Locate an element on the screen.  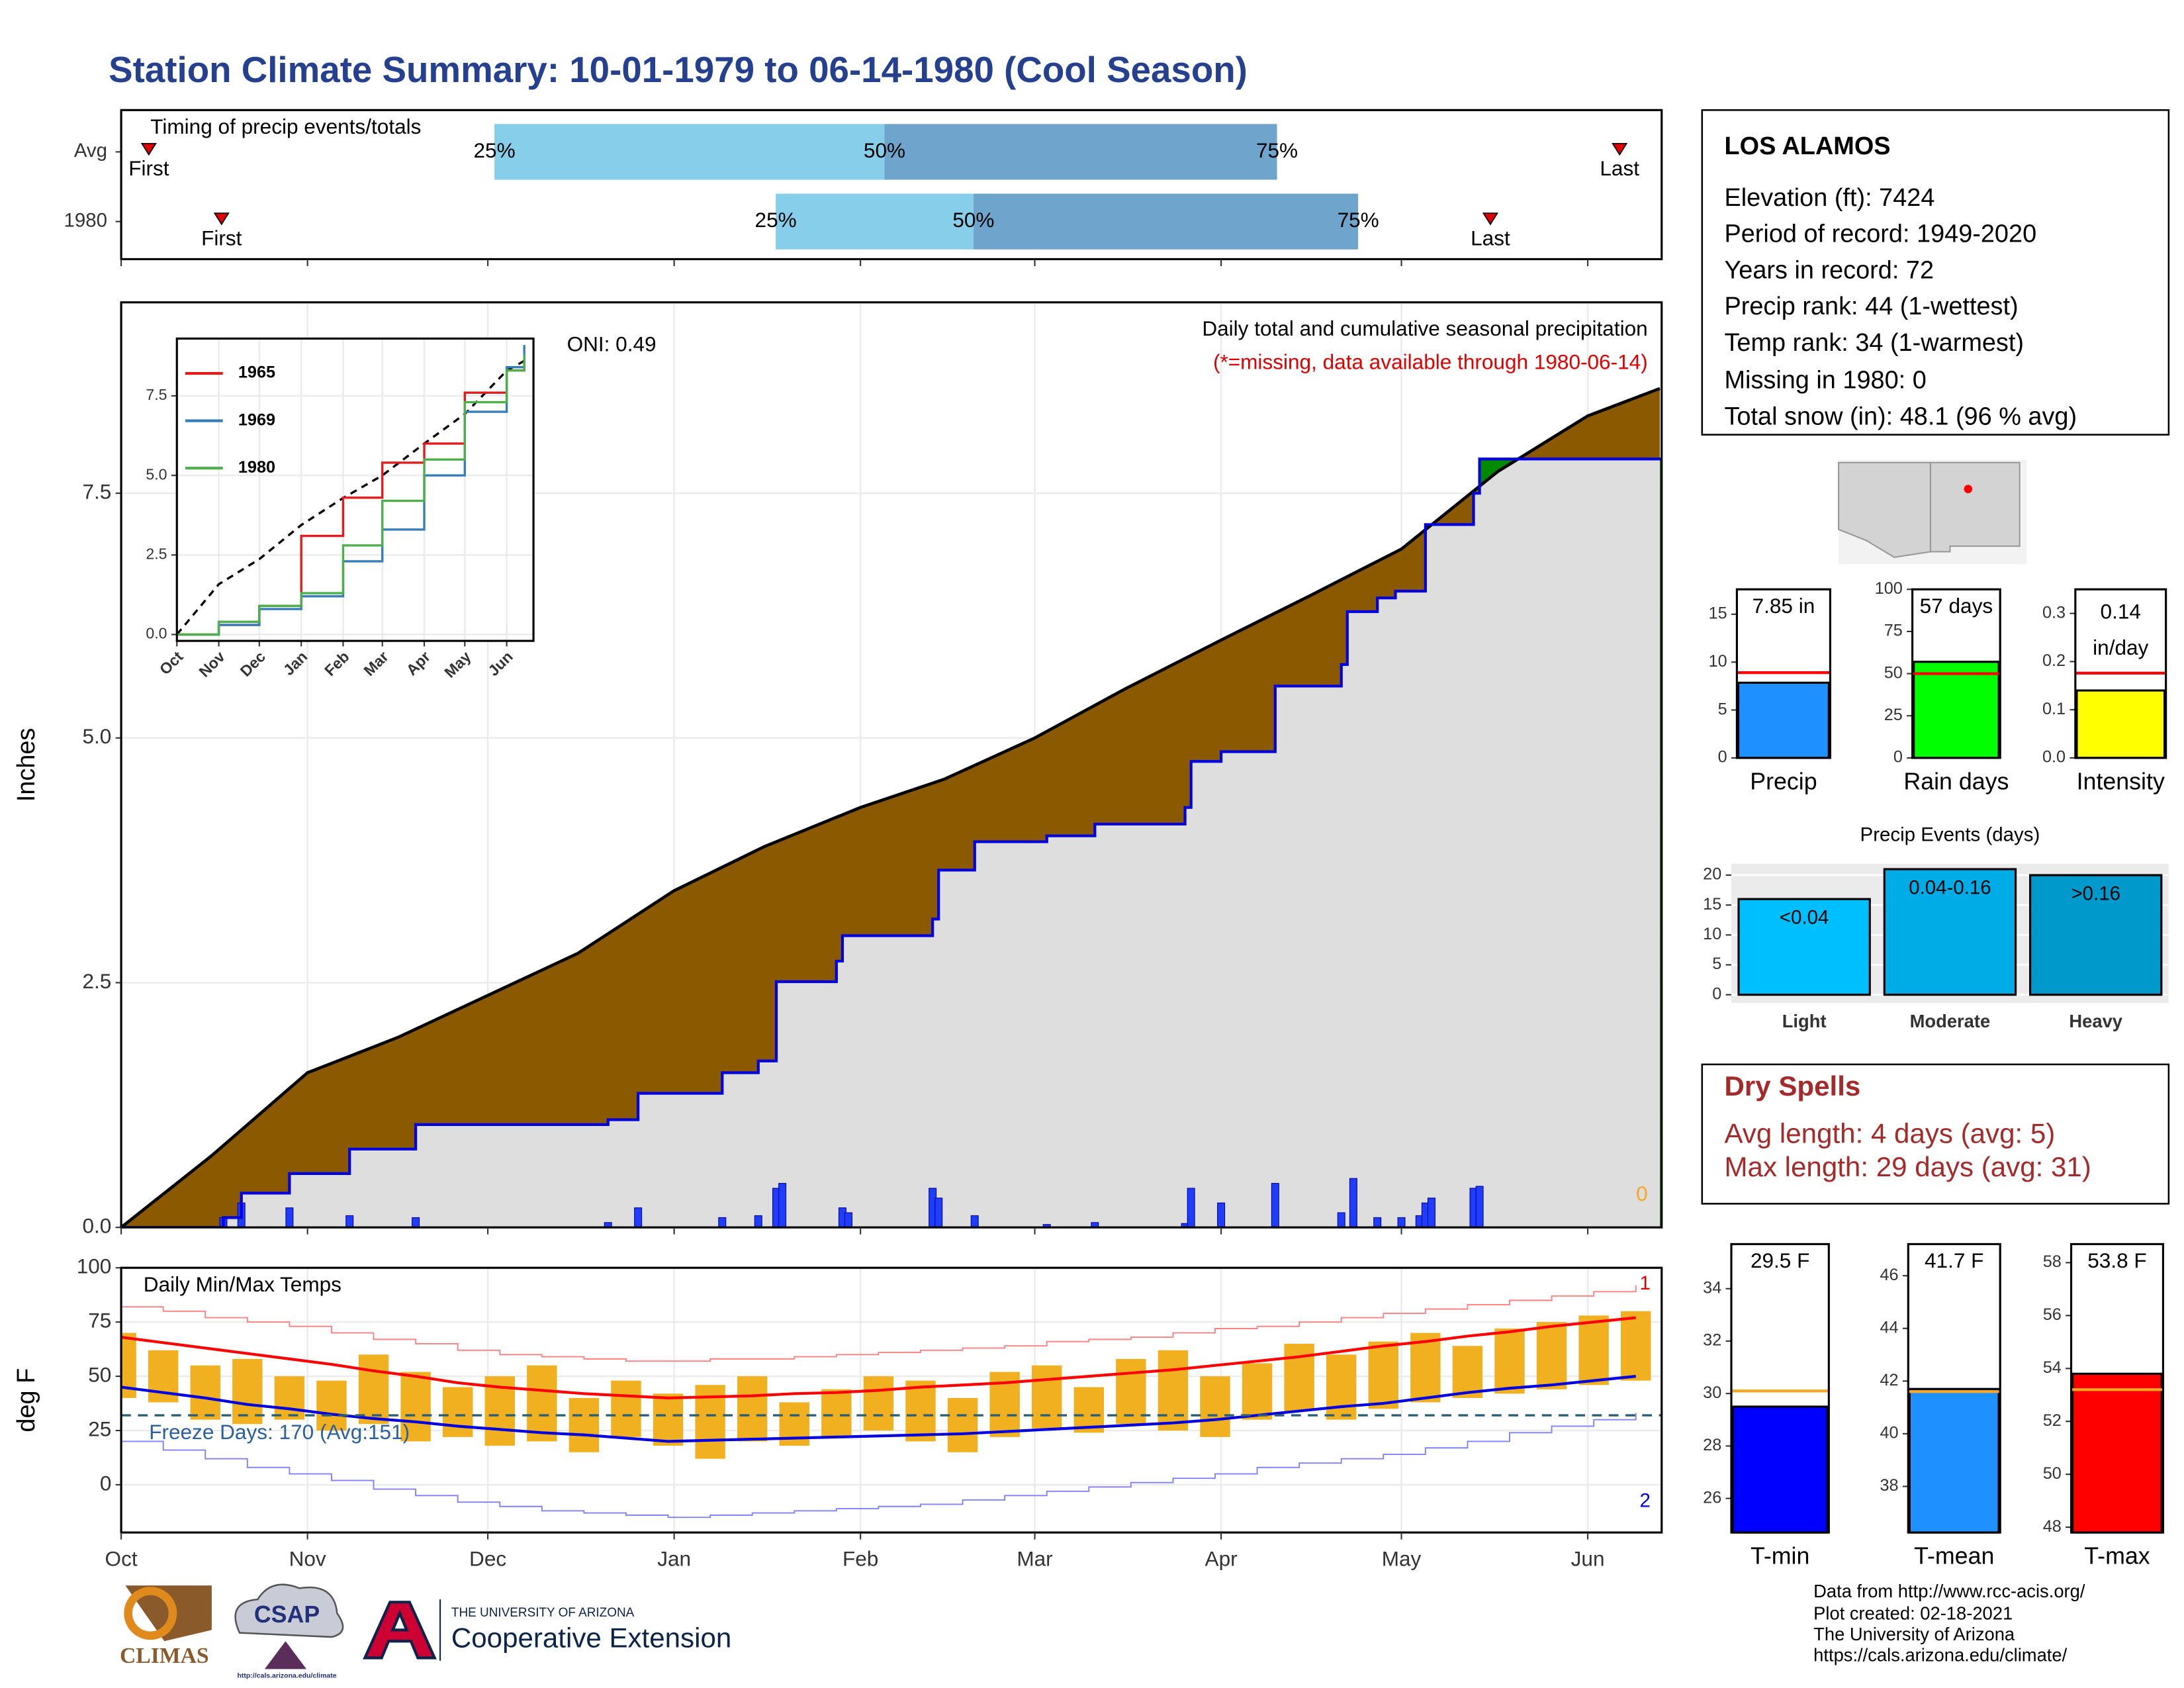
y-tick-label: 0.0 is located at coordinates (156, 633).